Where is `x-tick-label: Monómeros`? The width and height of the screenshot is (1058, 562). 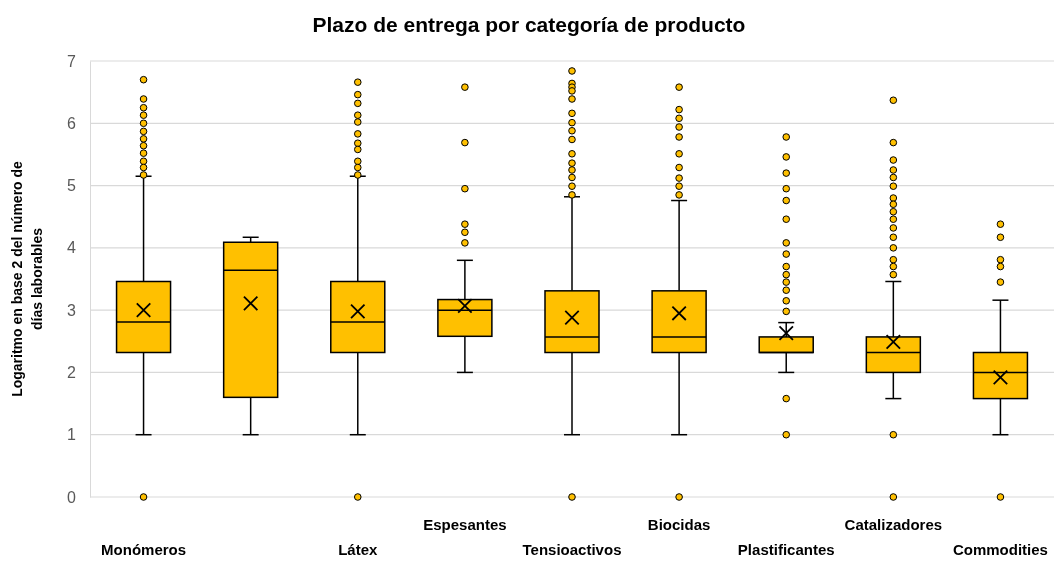 x-tick-label: Monómeros is located at coordinates (144, 549).